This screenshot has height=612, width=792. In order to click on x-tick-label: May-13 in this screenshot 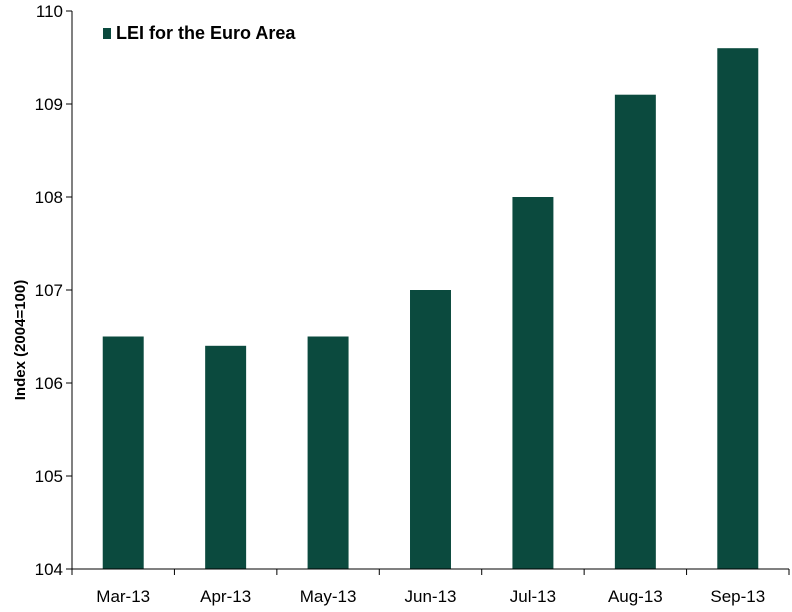, I will do `click(328, 596)`.